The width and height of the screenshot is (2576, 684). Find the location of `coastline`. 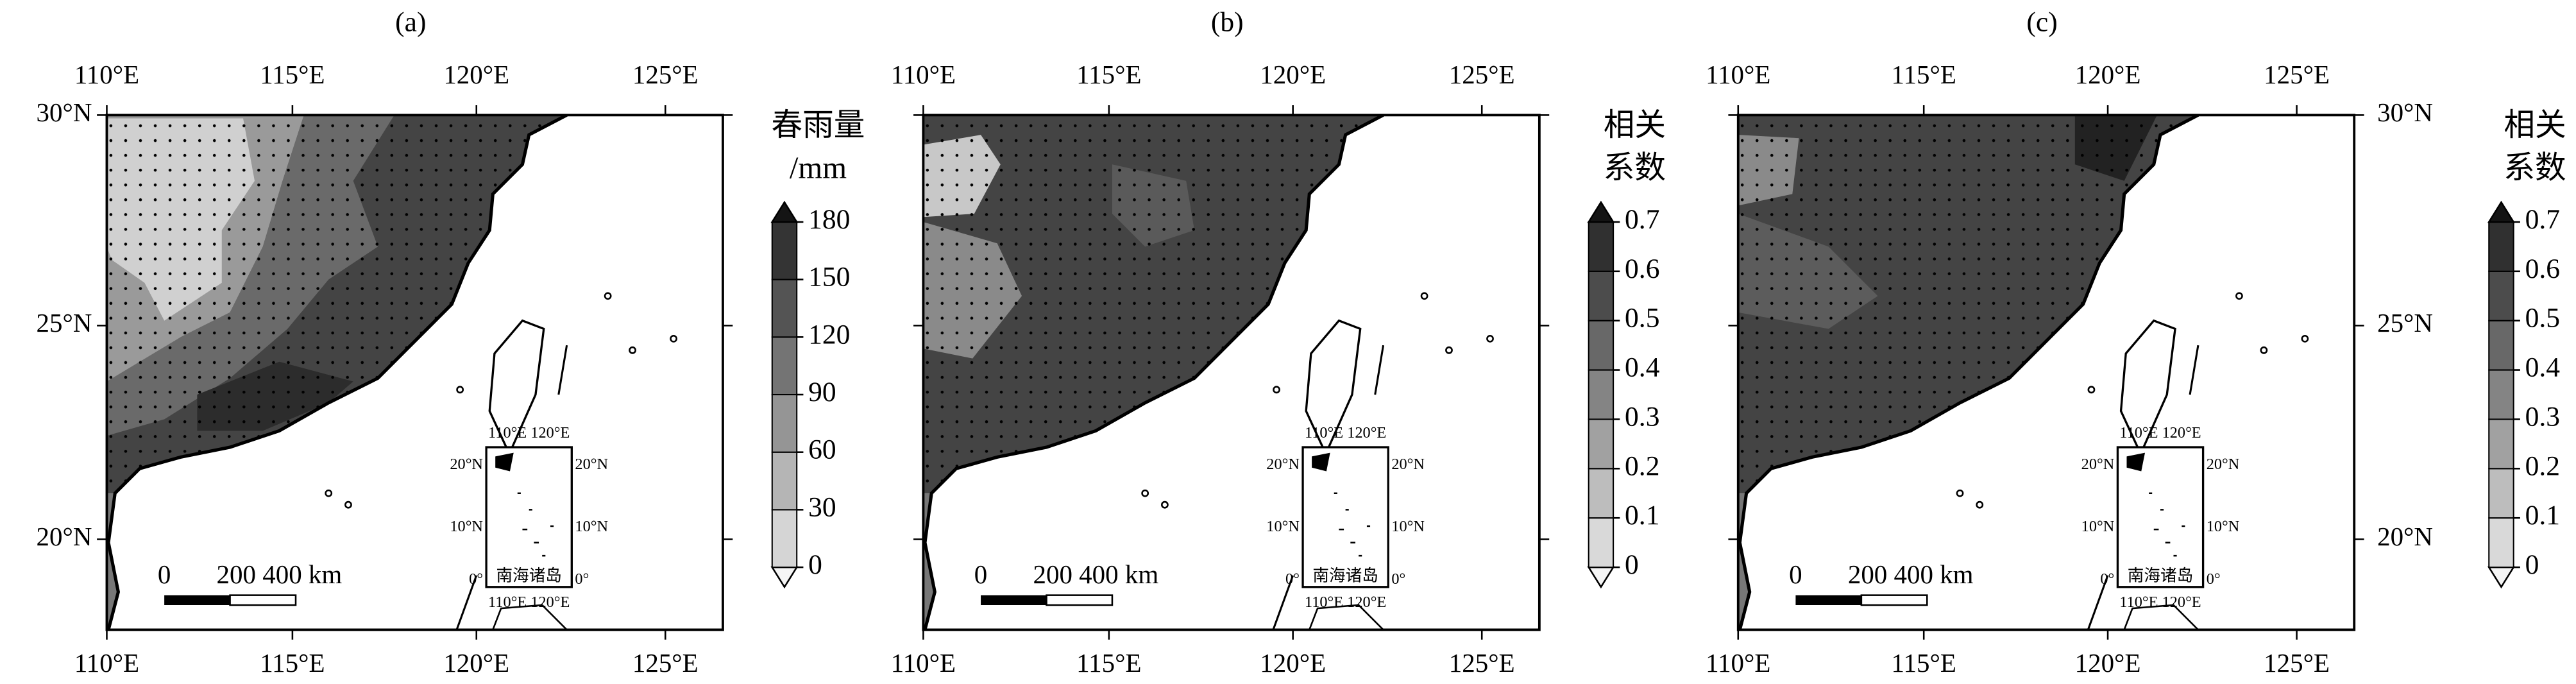

coastline is located at coordinates (1968, 373).